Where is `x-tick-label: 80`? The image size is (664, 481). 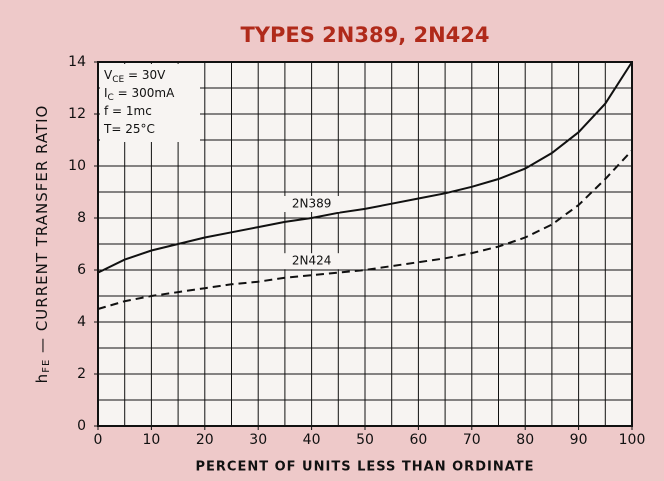 x-tick-label: 80 is located at coordinates (525, 440).